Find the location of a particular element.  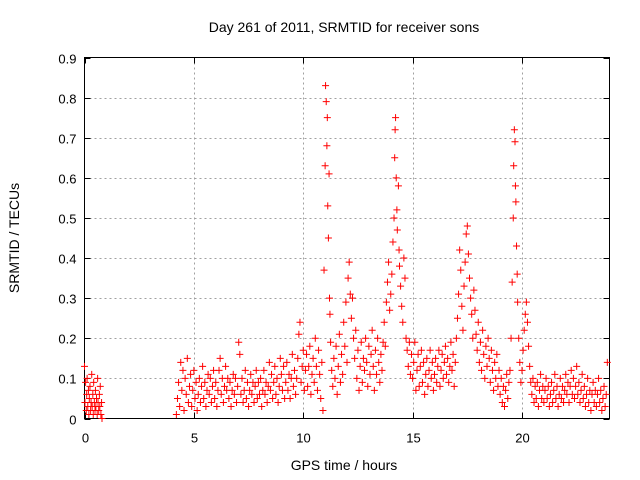

x-axis-title: GPS time / hours is located at coordinates (344, 465).